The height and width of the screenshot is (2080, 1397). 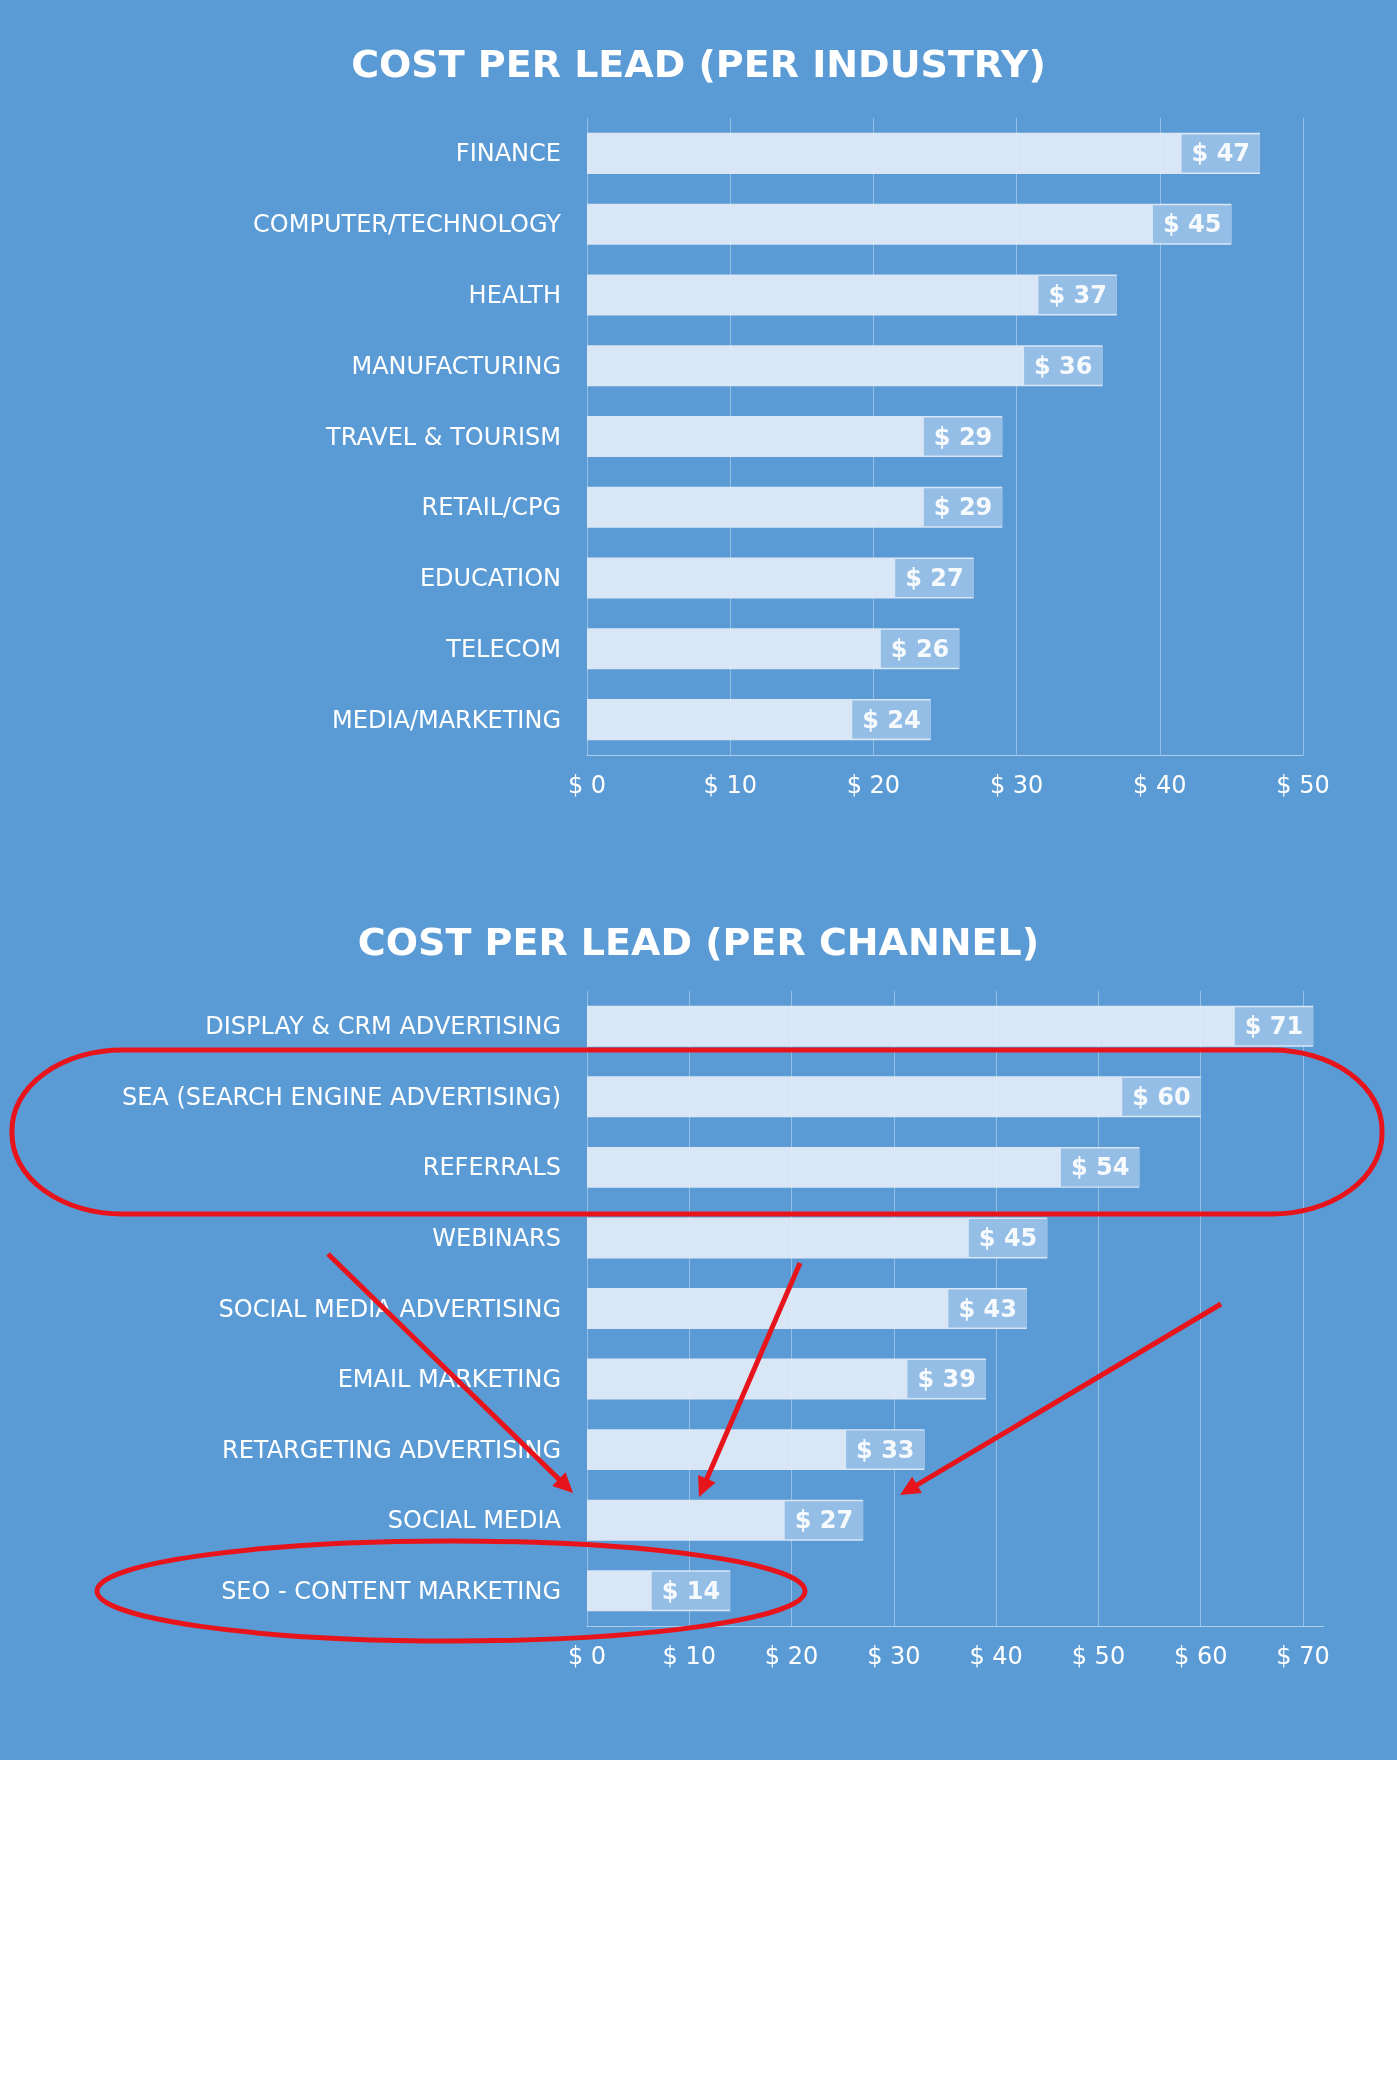 I want to click on data-label: $ 60, so click(x=1161, y=1096).